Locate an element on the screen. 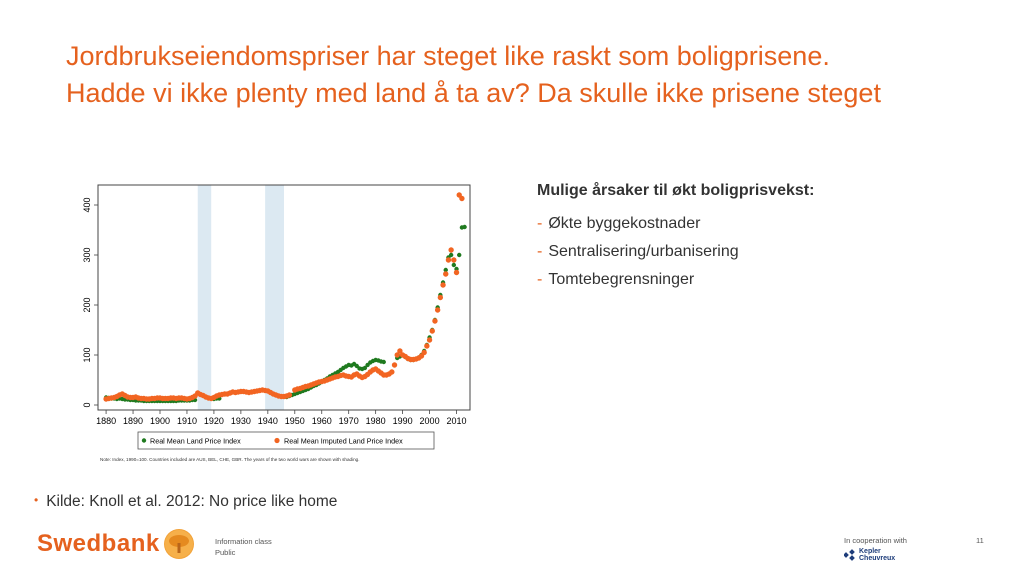 This screenshot has height=576, width=1024. y-tick-label: 100 is located at coordinates (87, 354).